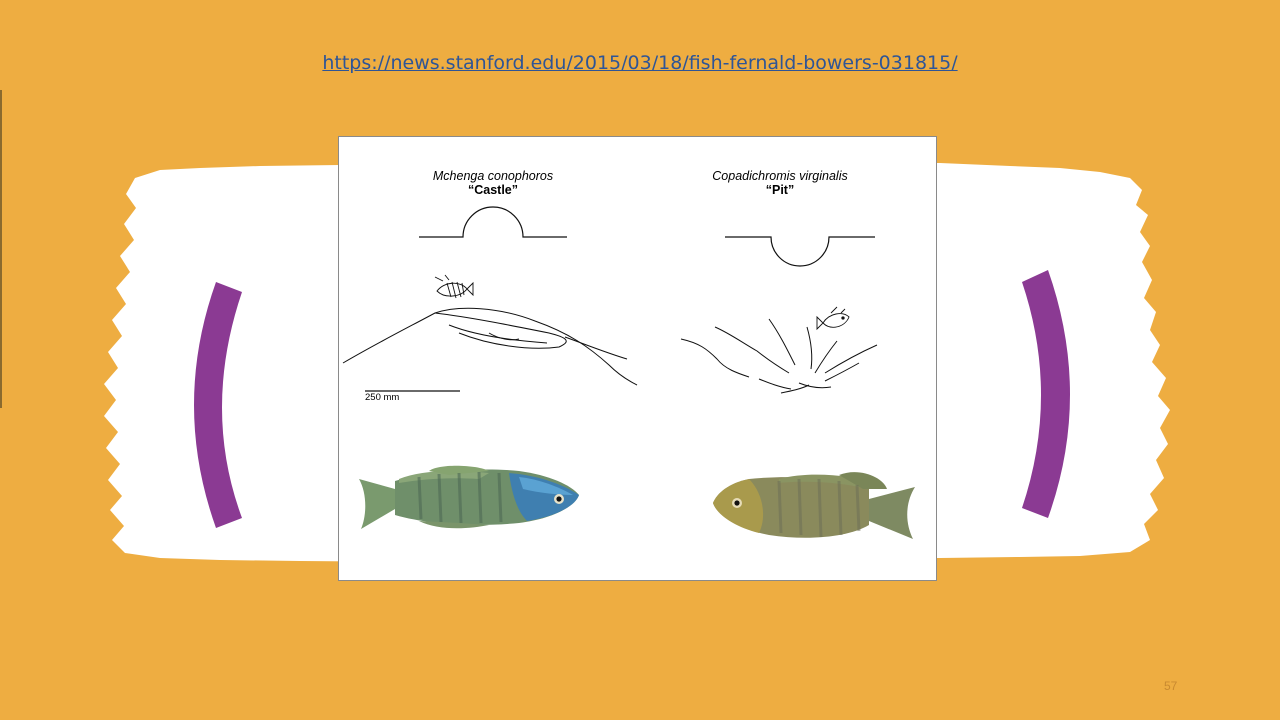  I want to click on pit-species-label: Copadichromis virginalis “Pit”, so click(780, 183).